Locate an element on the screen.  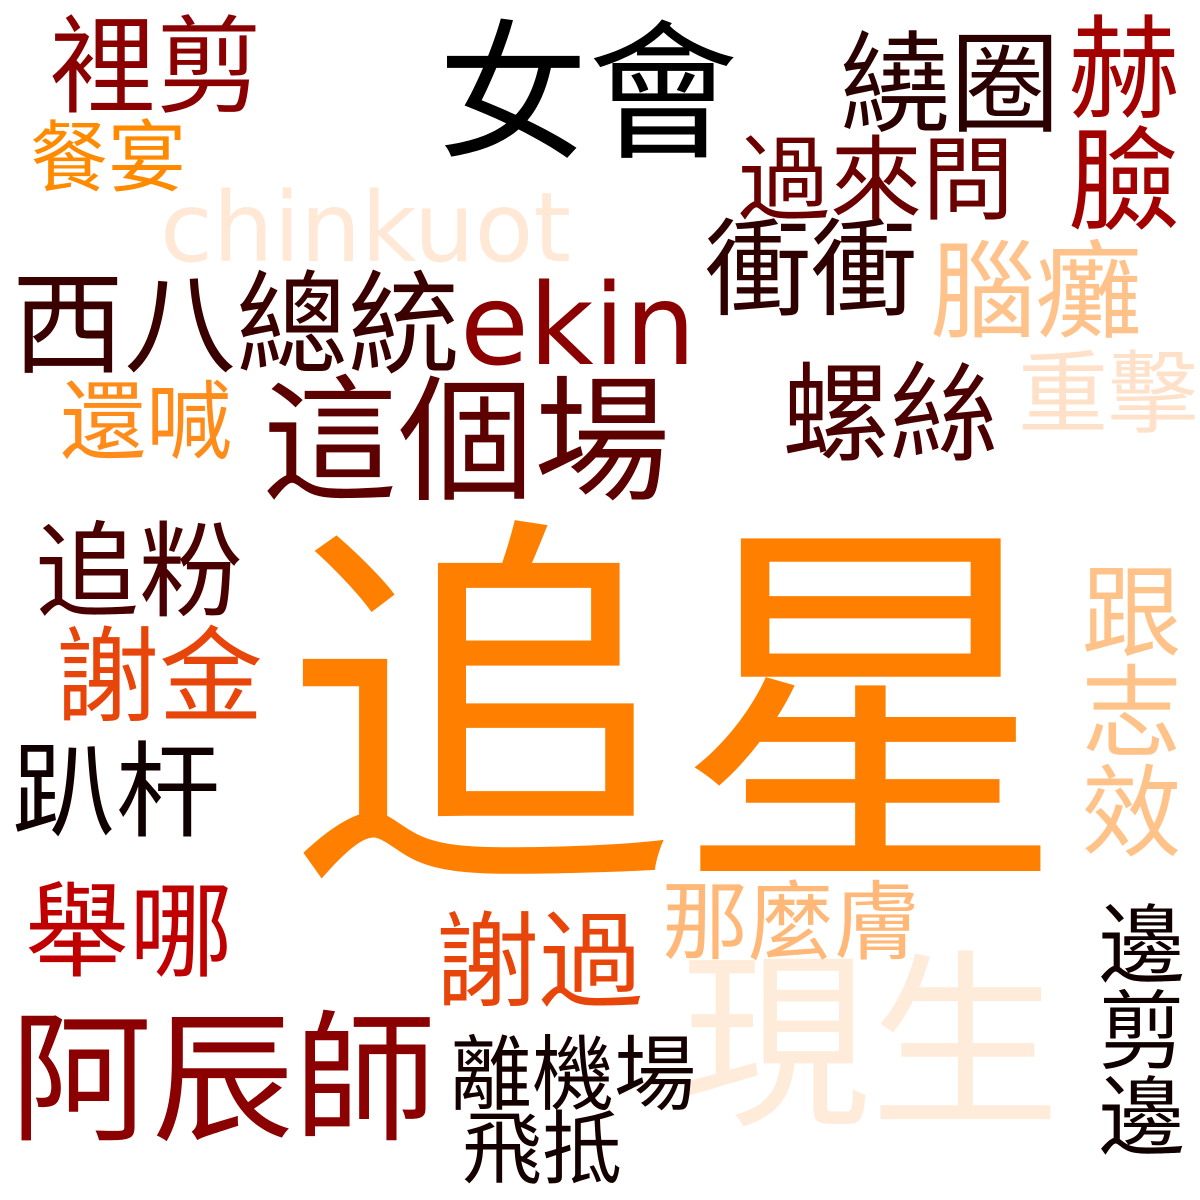
word-nvhui: 女會 is located at coordinates (588, 95).